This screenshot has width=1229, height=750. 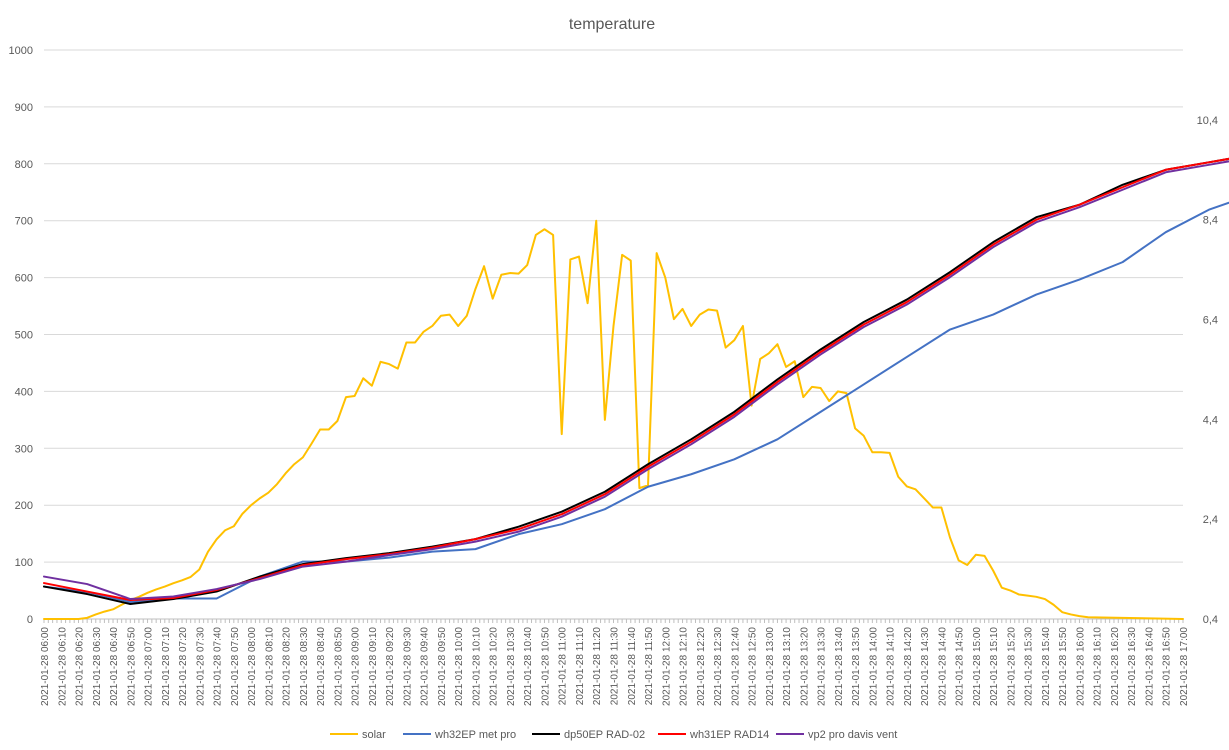 What do you see at coordinates (269, 666) in the screenshot?
I see `x-tick-label: 2021-01-28 08:10` at bounding box center [269, 666].